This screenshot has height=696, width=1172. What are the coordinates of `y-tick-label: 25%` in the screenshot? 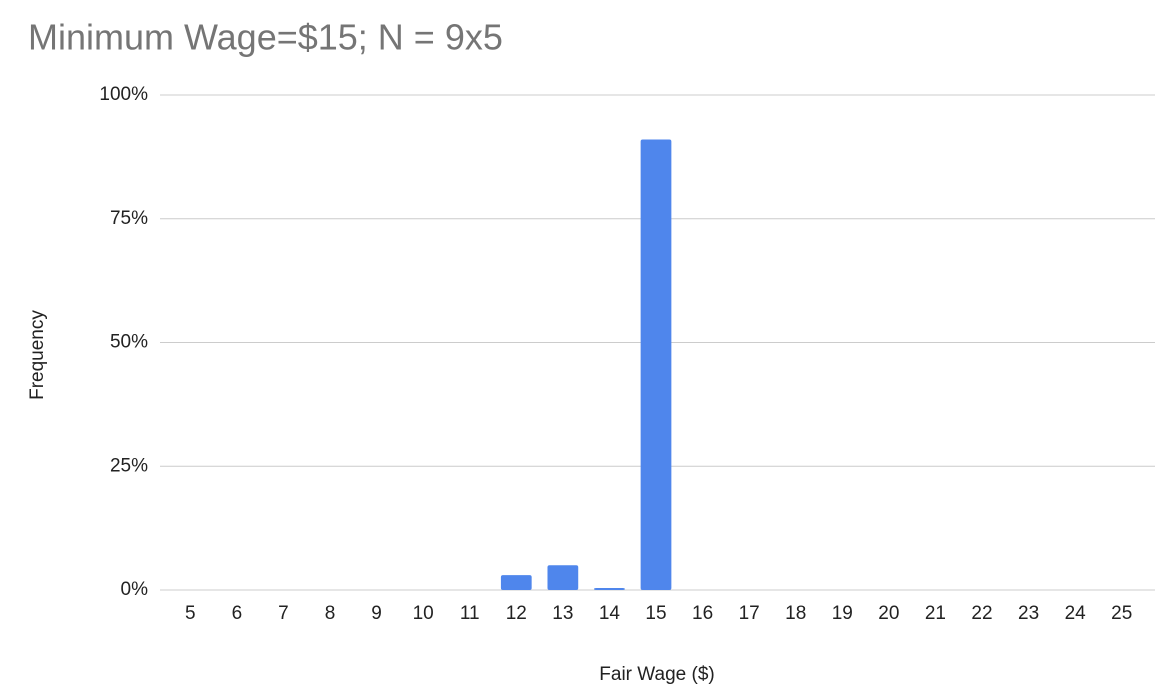 It's located at (129, 465).